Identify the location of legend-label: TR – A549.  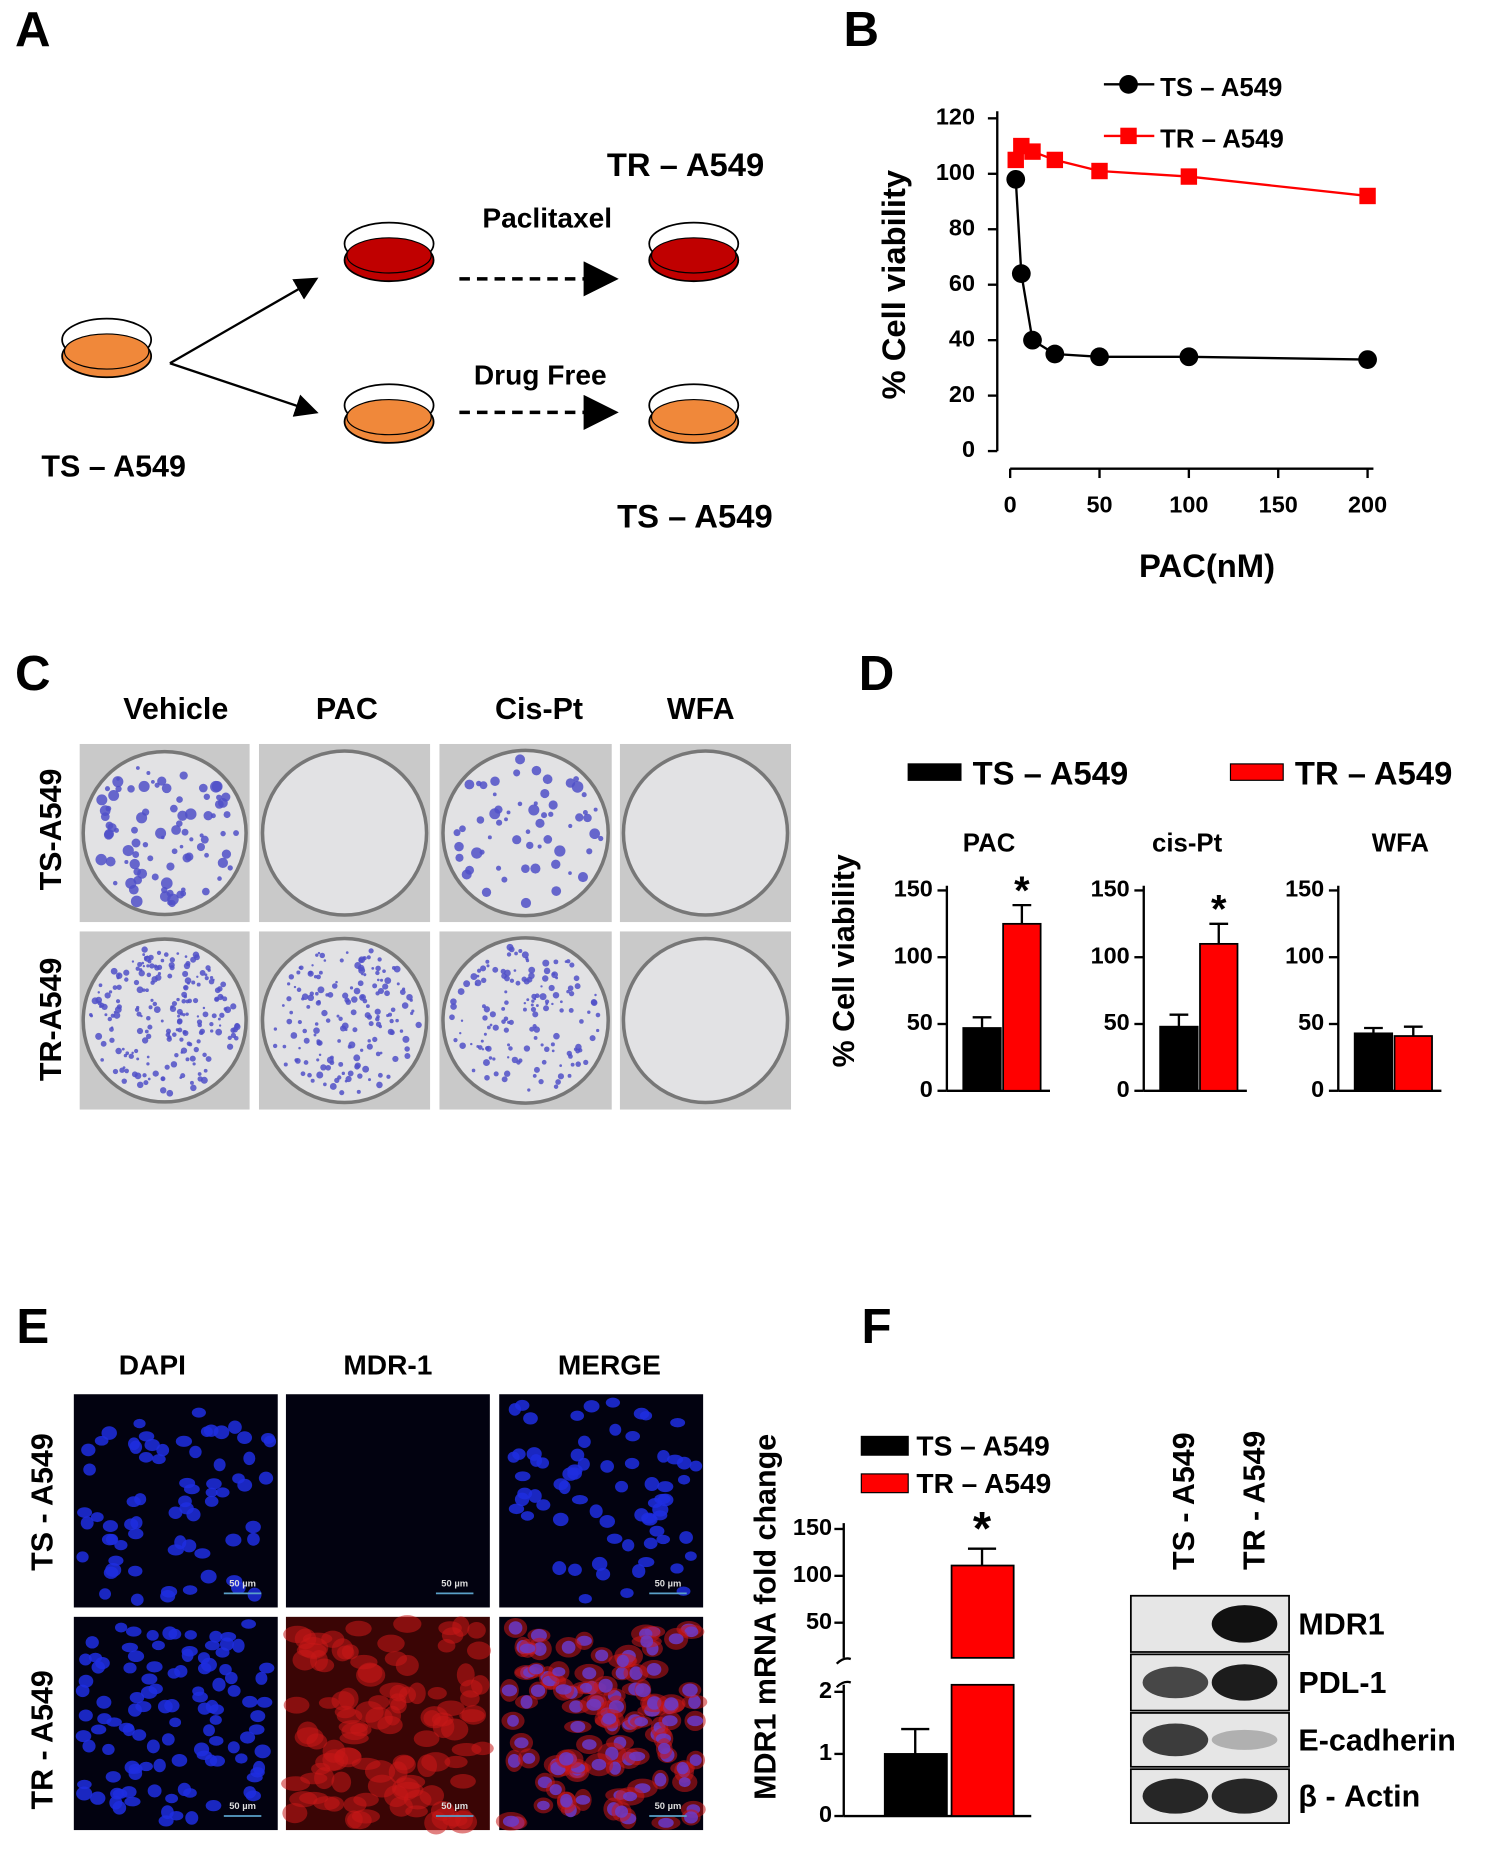
(1373, 772).